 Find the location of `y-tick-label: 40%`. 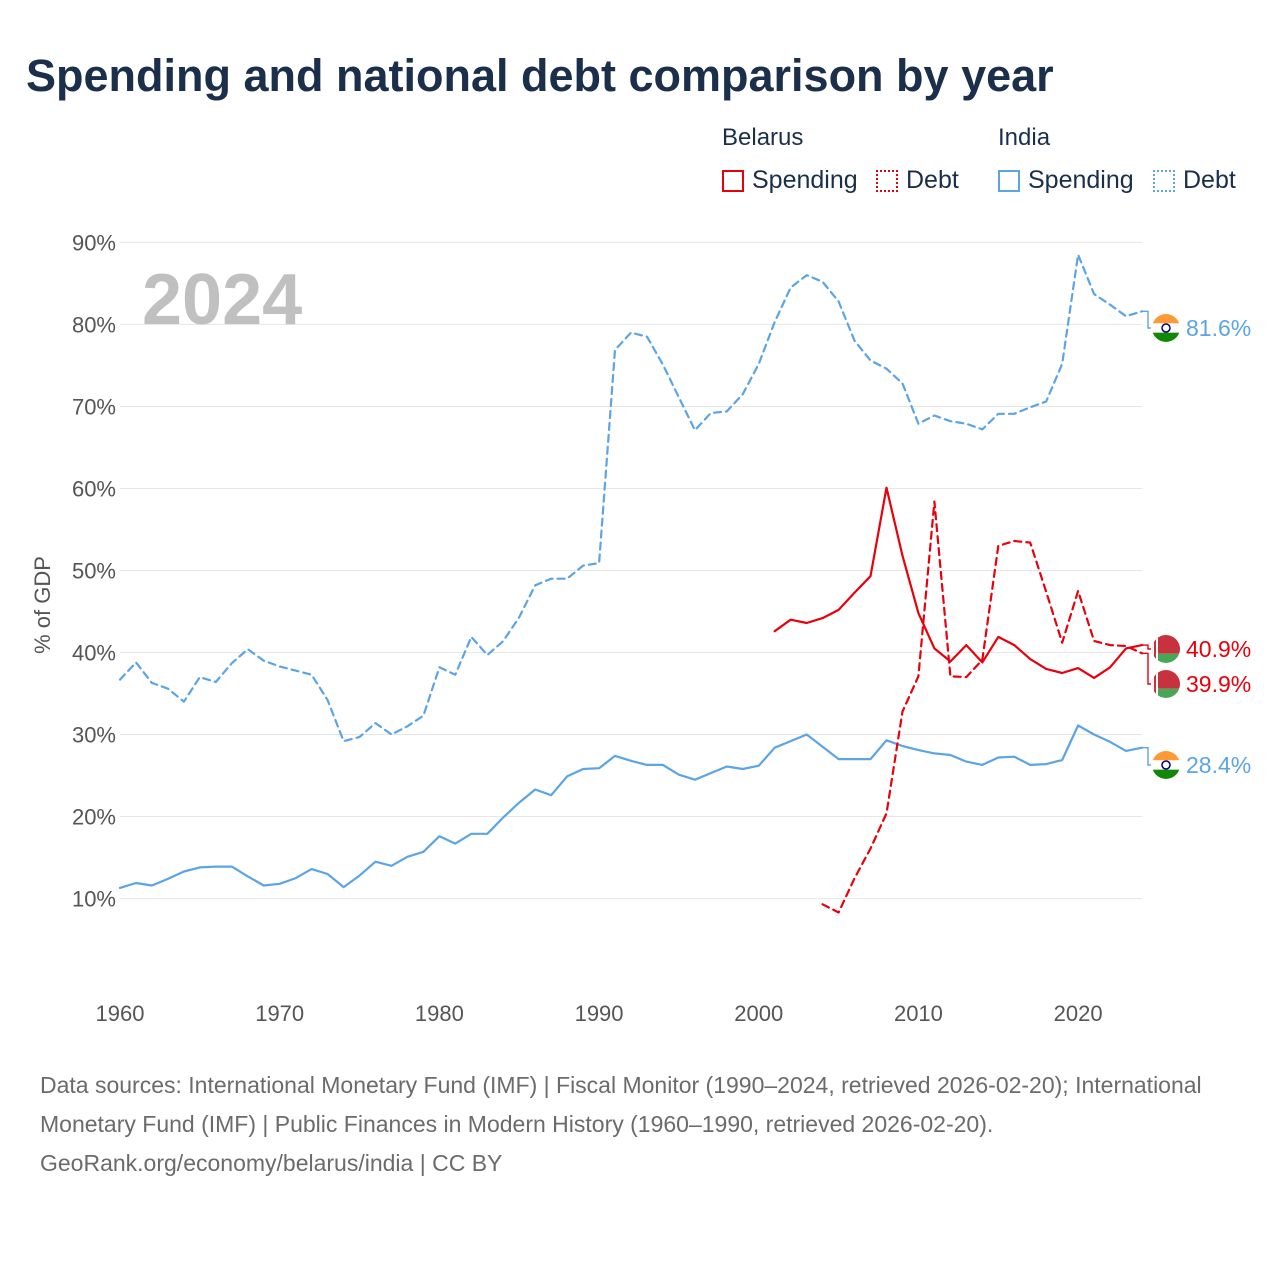

y-tick-label: 40% is located at coordinates (94, 653).